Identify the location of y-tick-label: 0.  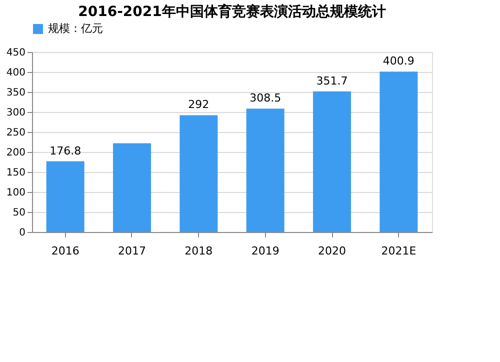
(22, 233).